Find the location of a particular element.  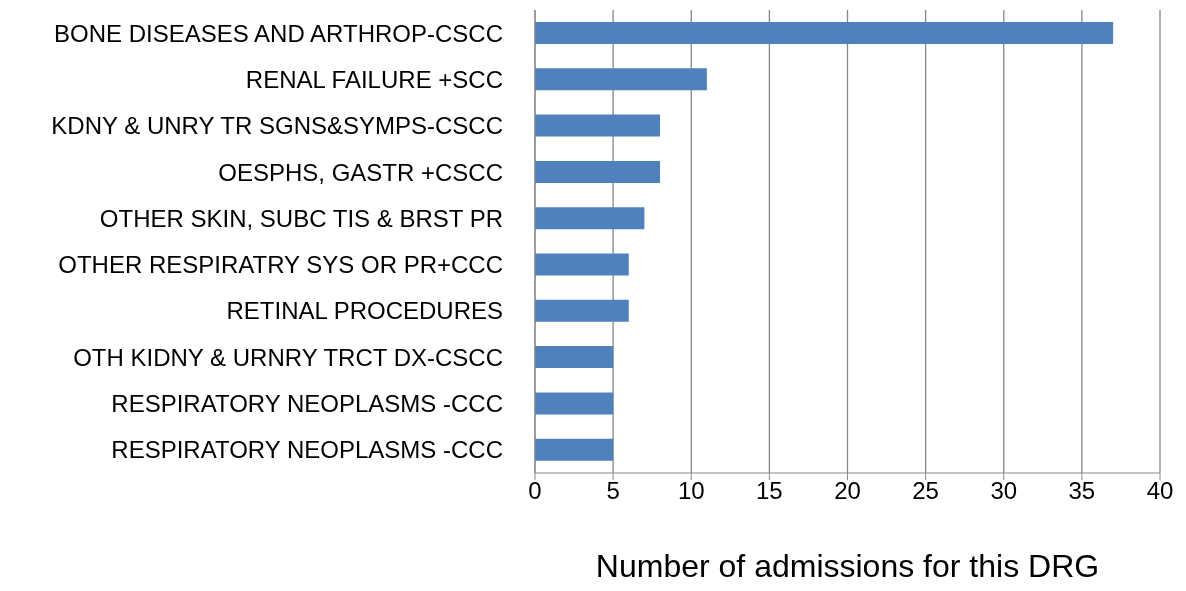

x-tick-label: 25 is located at coordinates (925, 491).